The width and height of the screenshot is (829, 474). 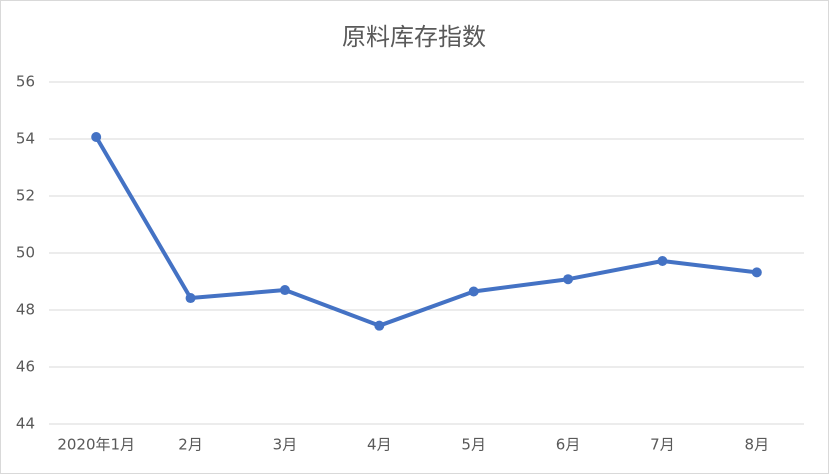 What do you see at coordinates (379, 445) in the screenshot?
I see `x-tick-label: 4月` at bounding box center [379, 445].